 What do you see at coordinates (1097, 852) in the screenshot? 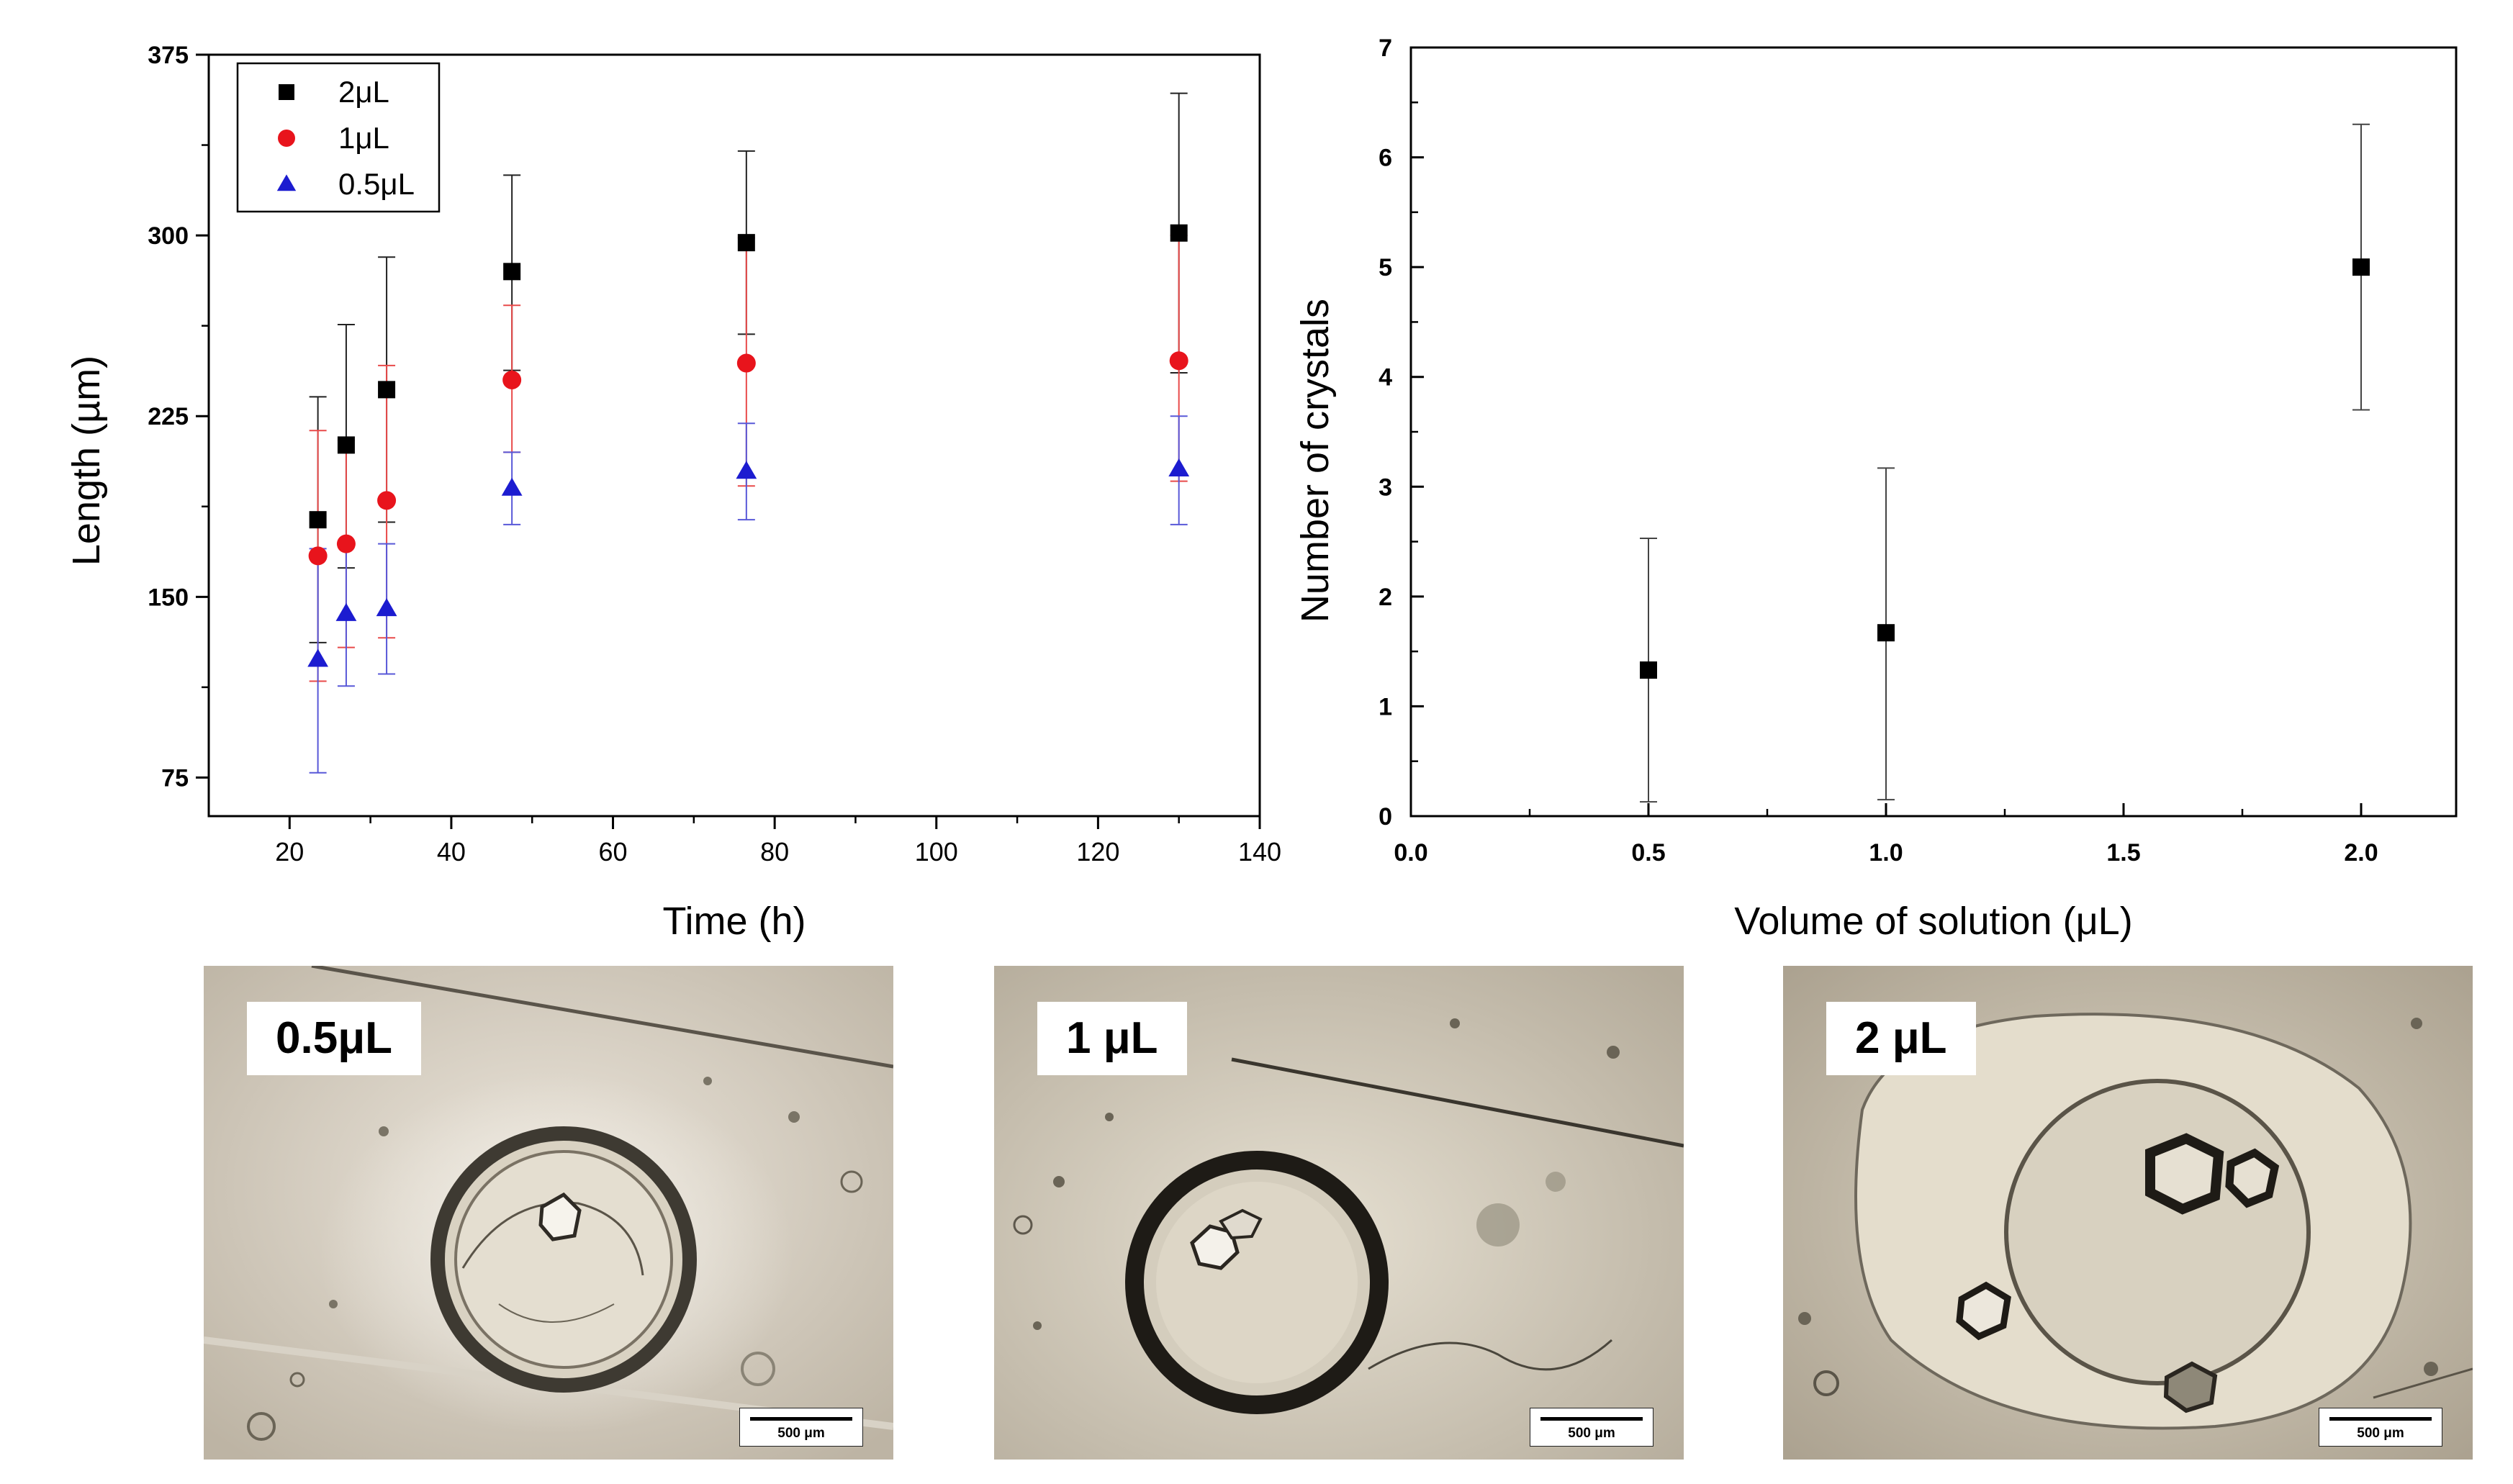
I see `x-tick-label: 120` at bounding box center [1097, 852].